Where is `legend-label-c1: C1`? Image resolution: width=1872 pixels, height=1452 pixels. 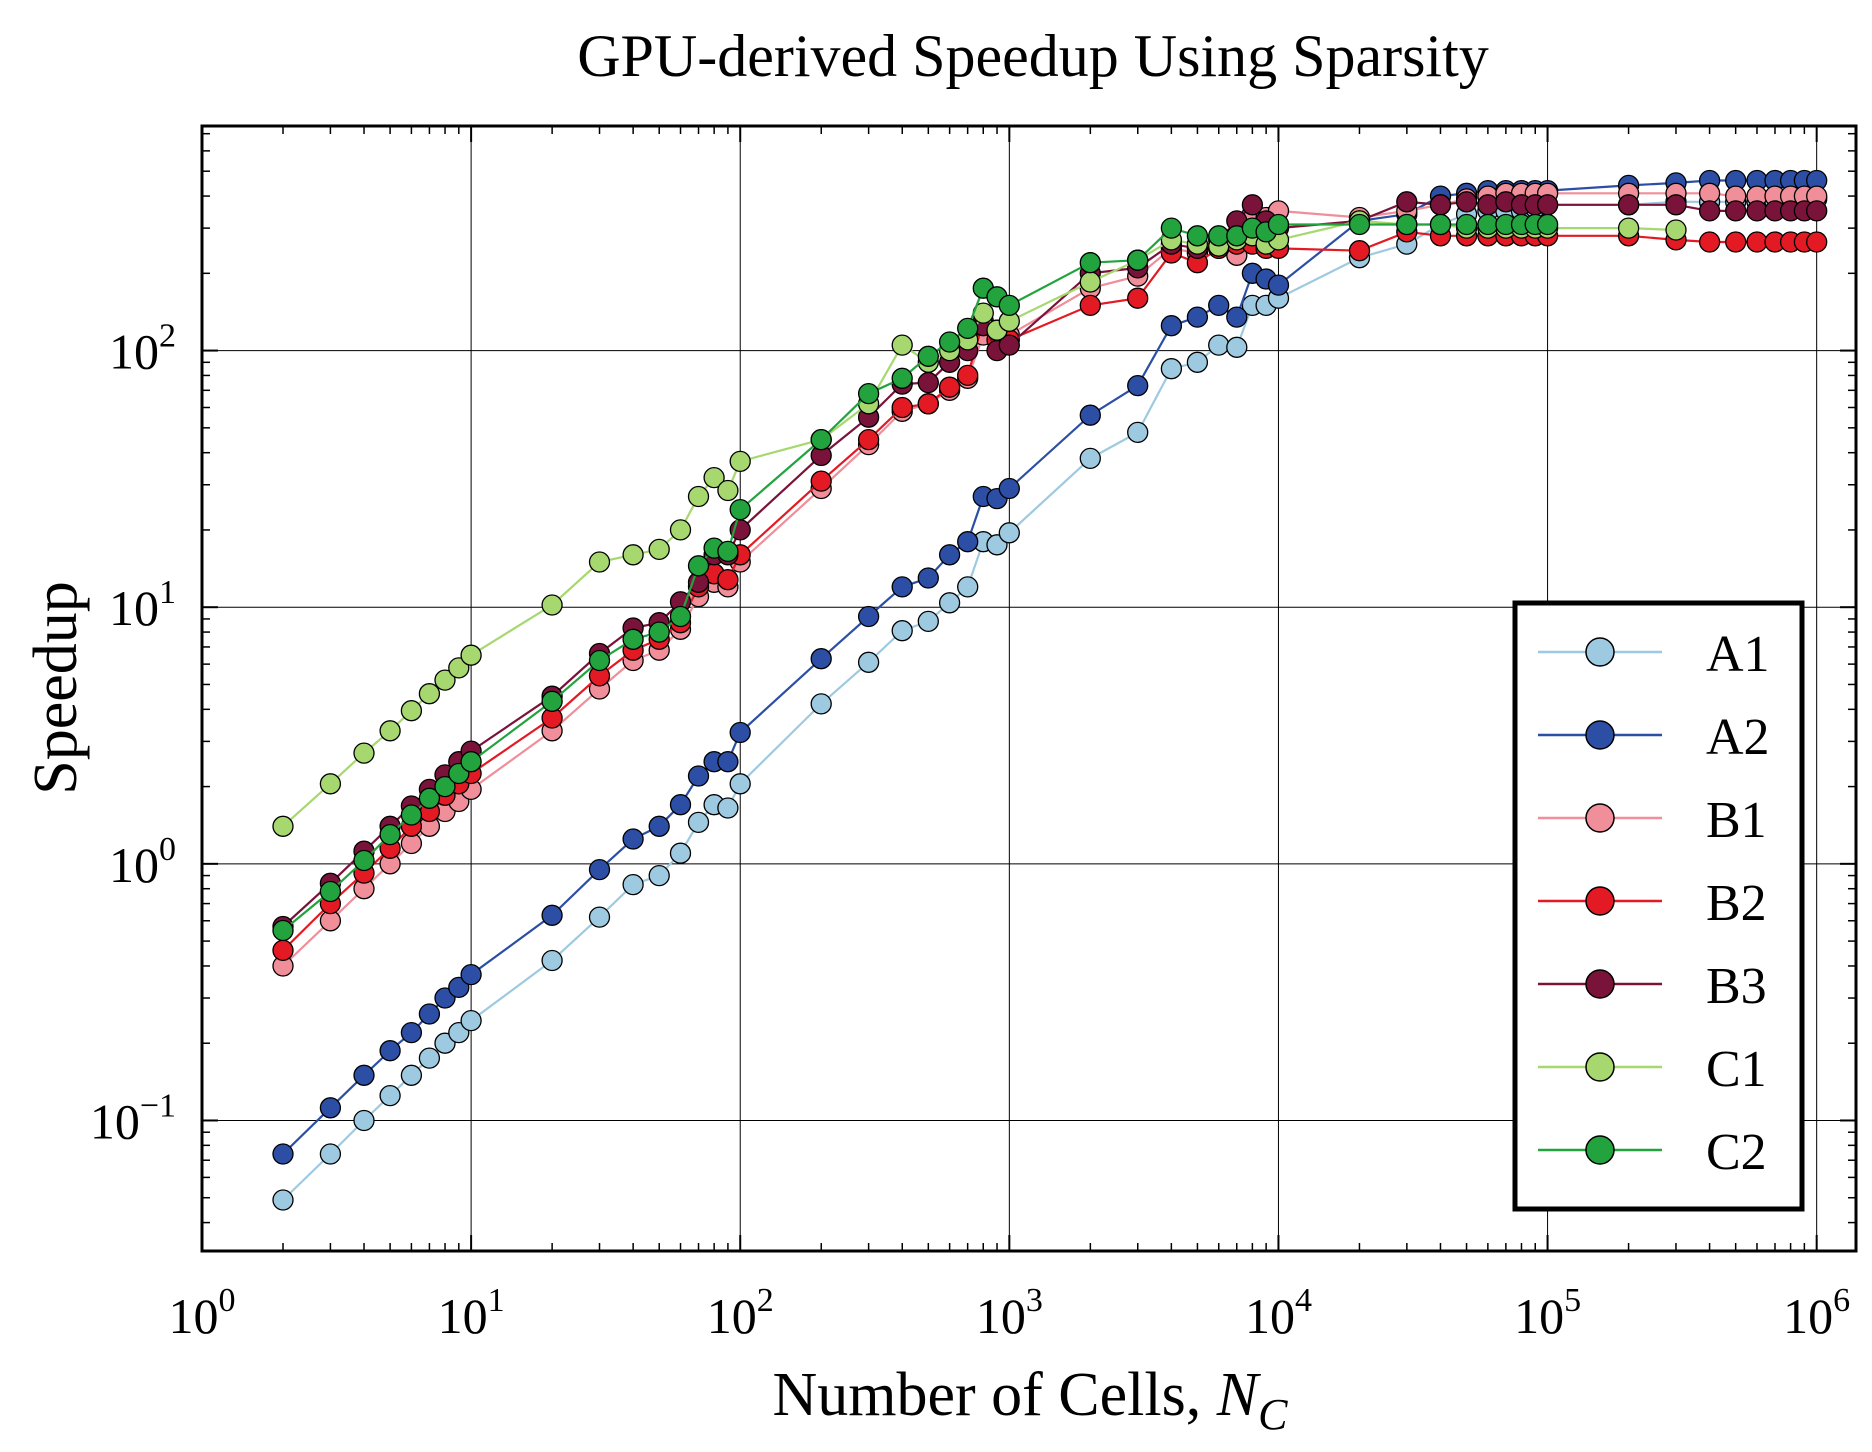 legend-label-c1: C1 is located at coordinates (1736, 1069).